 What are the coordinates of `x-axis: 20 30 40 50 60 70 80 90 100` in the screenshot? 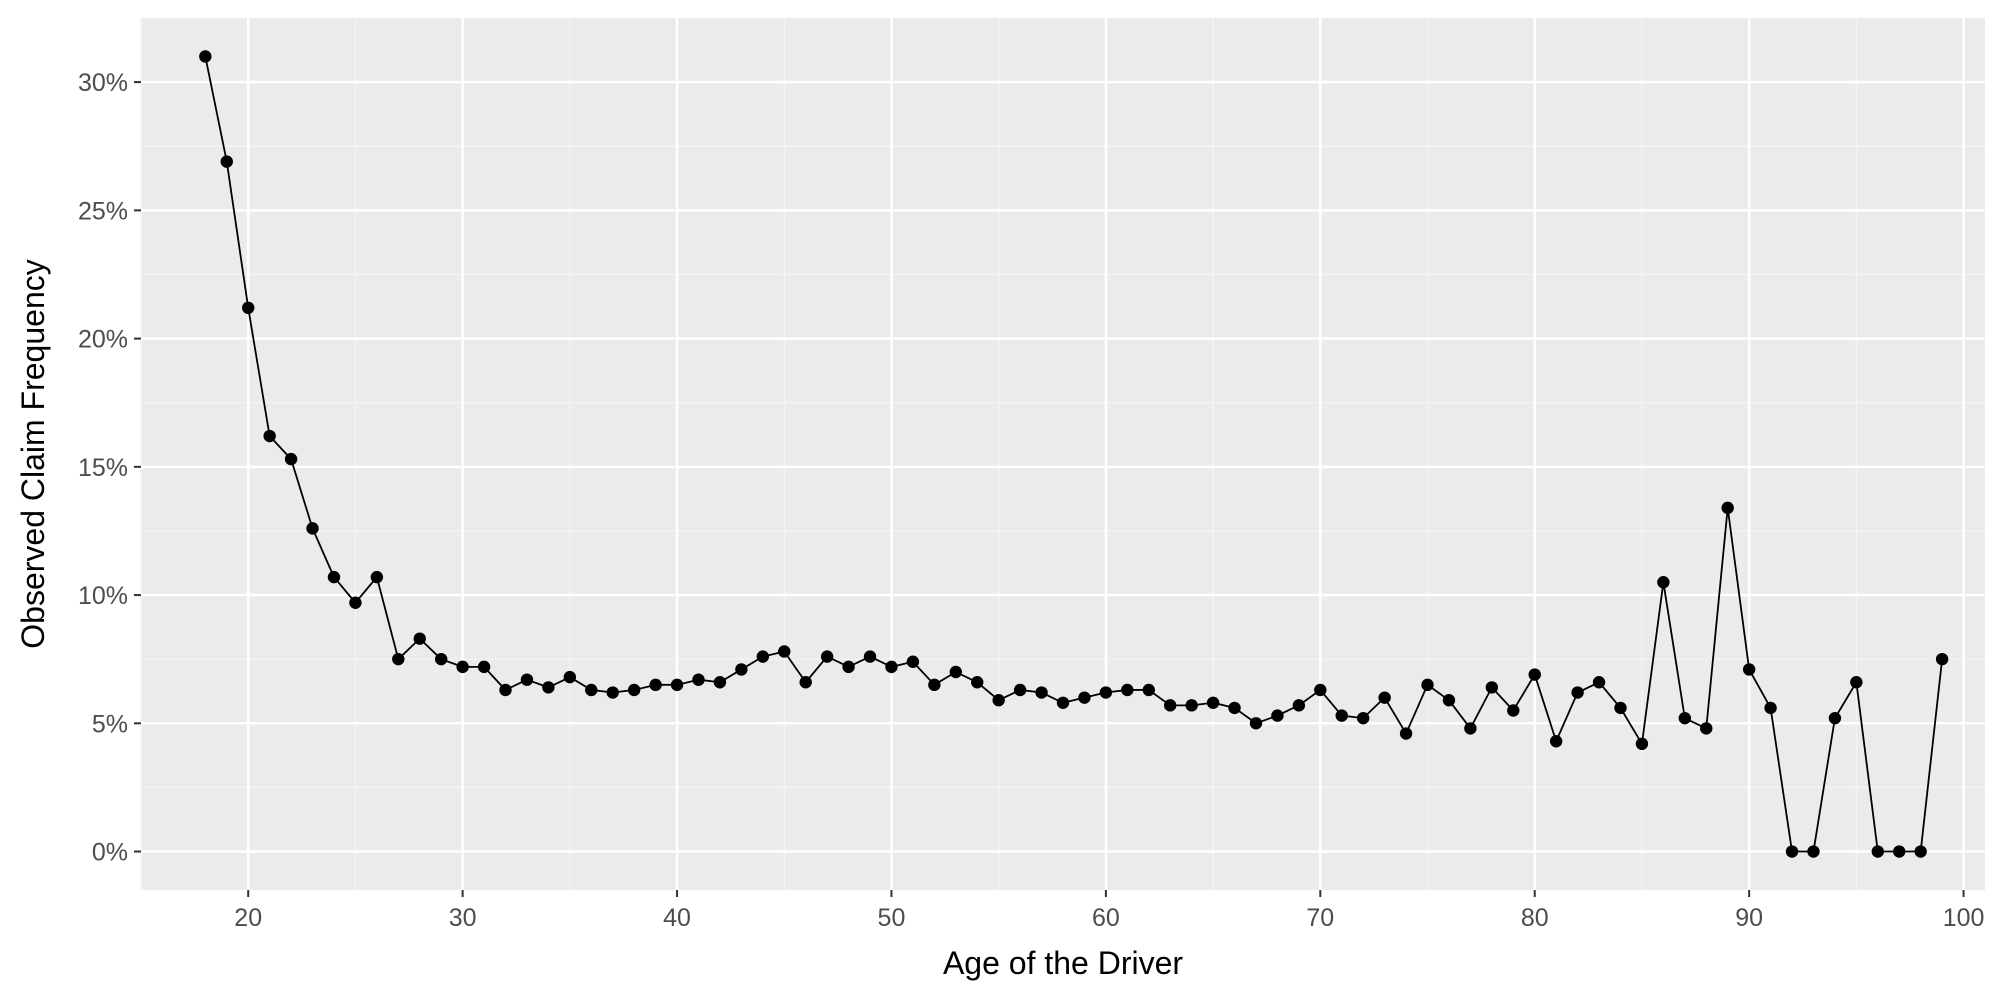 It's located at (1109, 911).